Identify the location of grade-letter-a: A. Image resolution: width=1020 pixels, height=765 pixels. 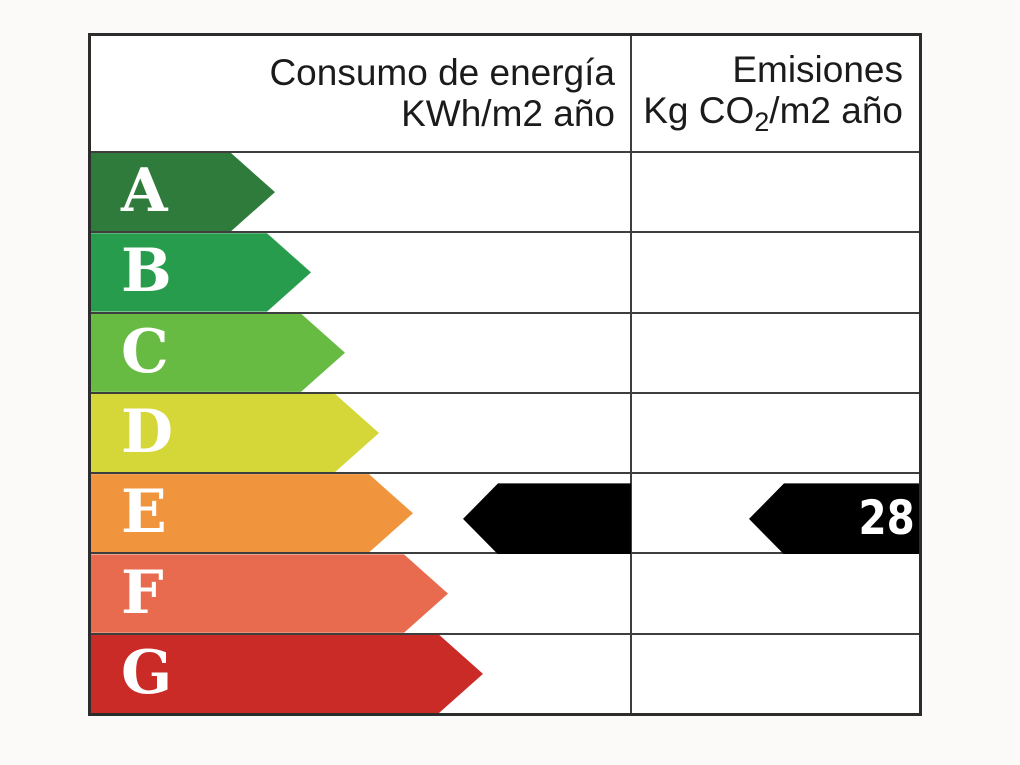
(144, 191).